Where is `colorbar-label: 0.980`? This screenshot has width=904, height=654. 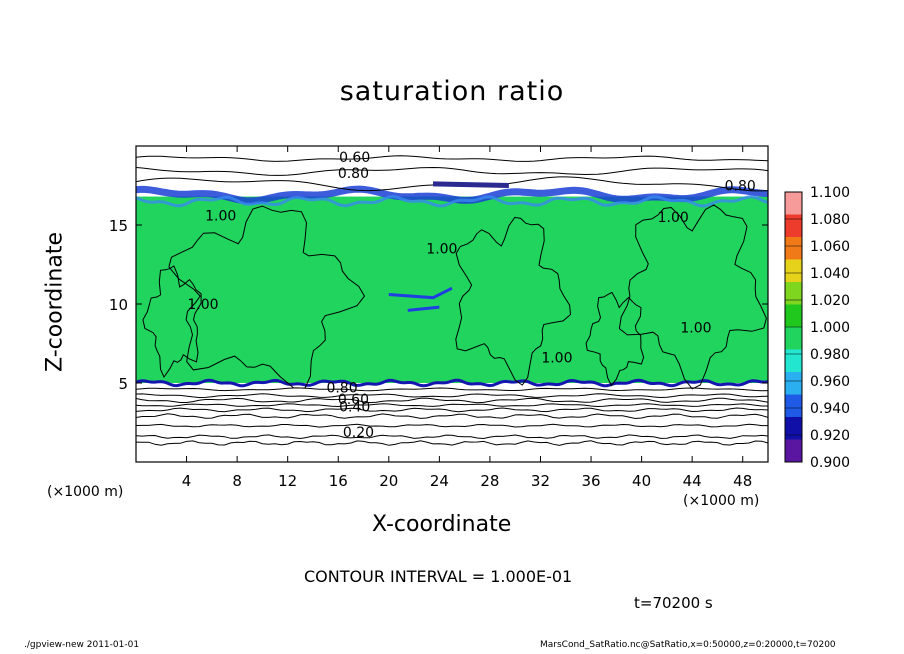 colorbar-label: 0.980 is located at coordinates (830, 355).